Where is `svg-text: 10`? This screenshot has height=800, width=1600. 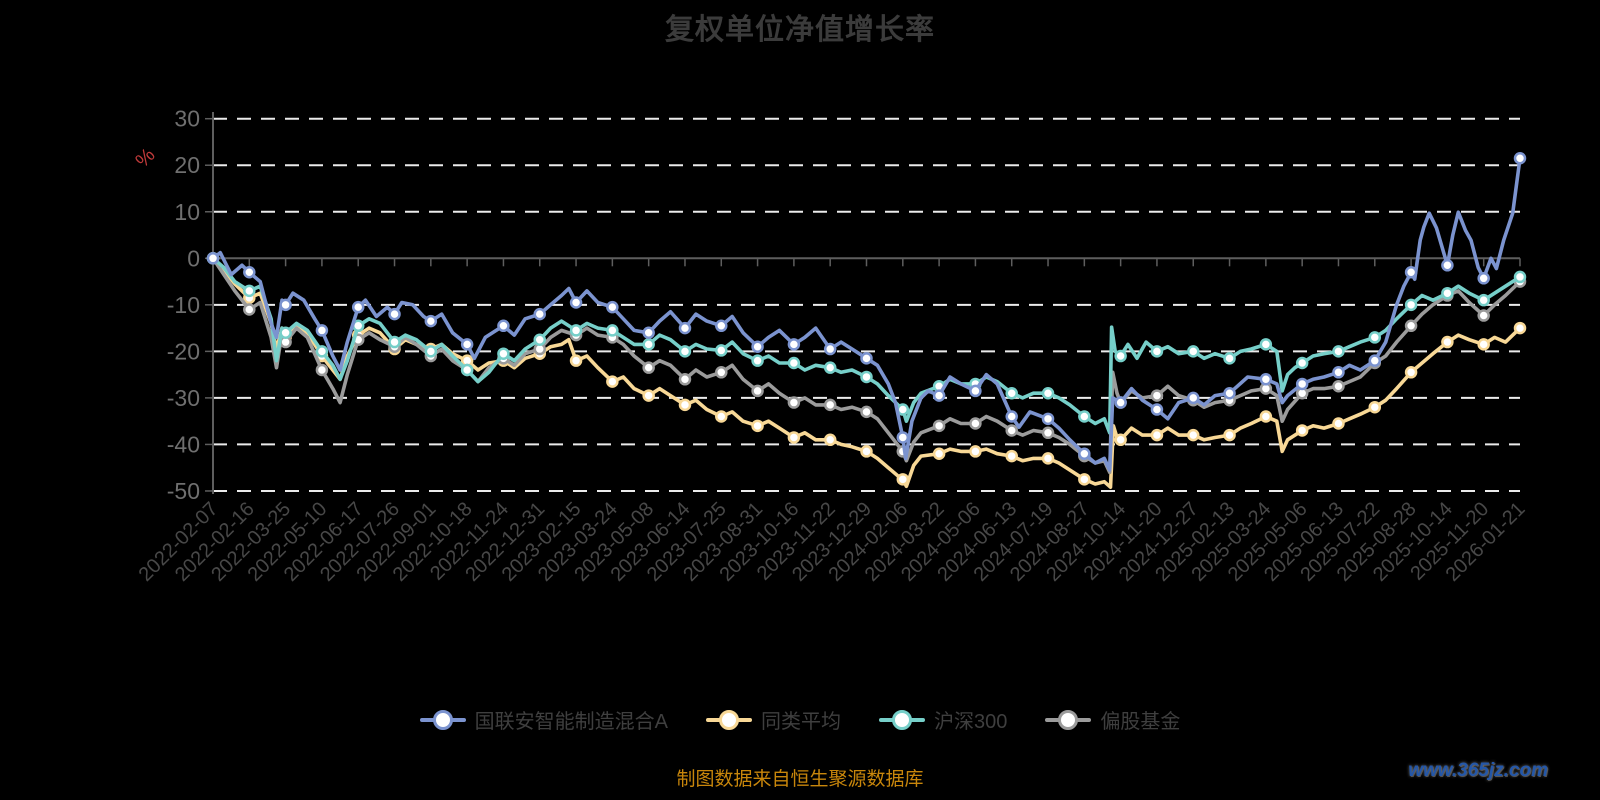
svg-text: 10 is located at coordinates (187, 212).